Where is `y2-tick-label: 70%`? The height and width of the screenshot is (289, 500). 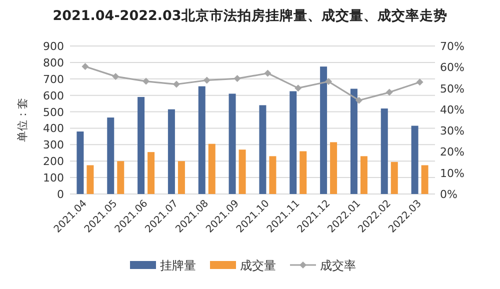
y2-tick-label: 70% is located at coordinates (452, 46).